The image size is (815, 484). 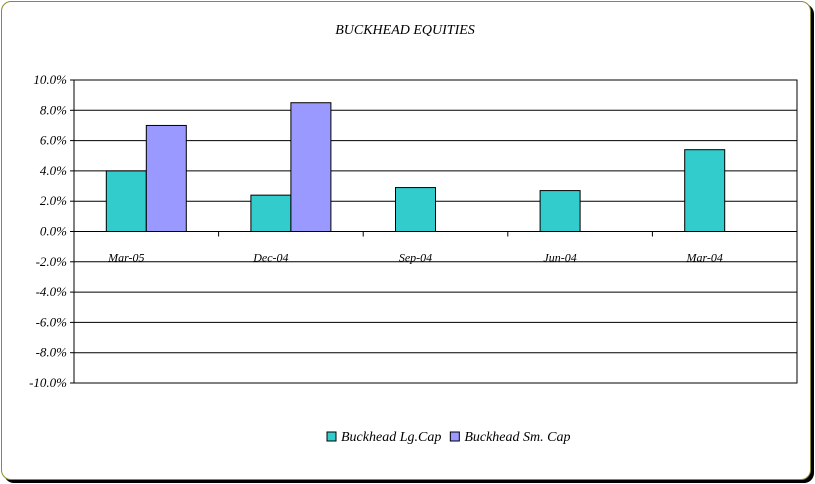 What do you see at coordinates (53, 170) in the screenshot?
I see `y-tick-label: 4.0%` at bounding box center [53, 170].